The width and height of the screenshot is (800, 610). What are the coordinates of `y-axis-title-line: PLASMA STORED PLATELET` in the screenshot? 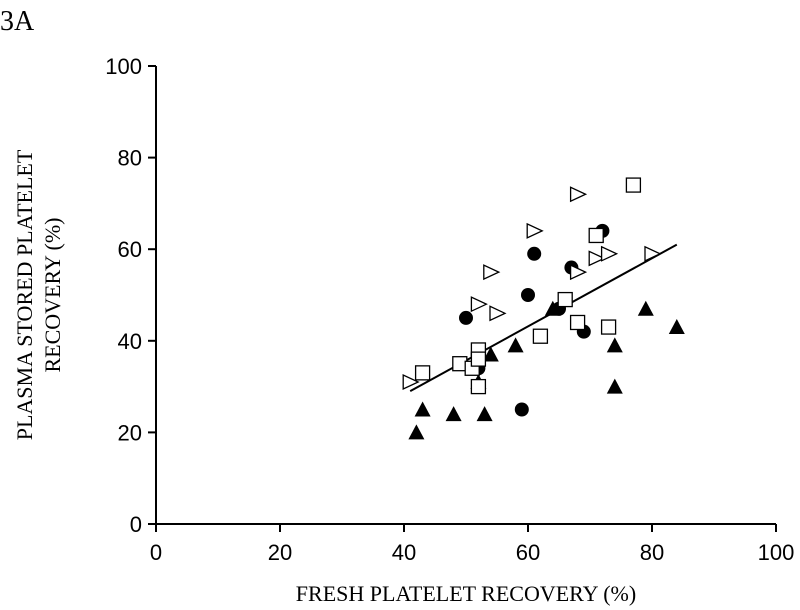 It's located at (24, 294).